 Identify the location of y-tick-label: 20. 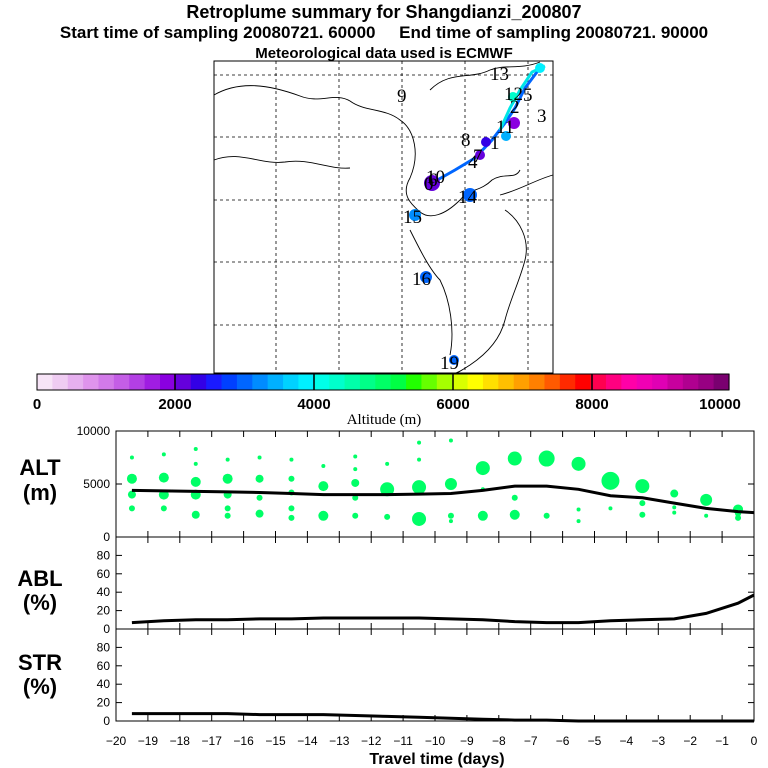
(104, 703).